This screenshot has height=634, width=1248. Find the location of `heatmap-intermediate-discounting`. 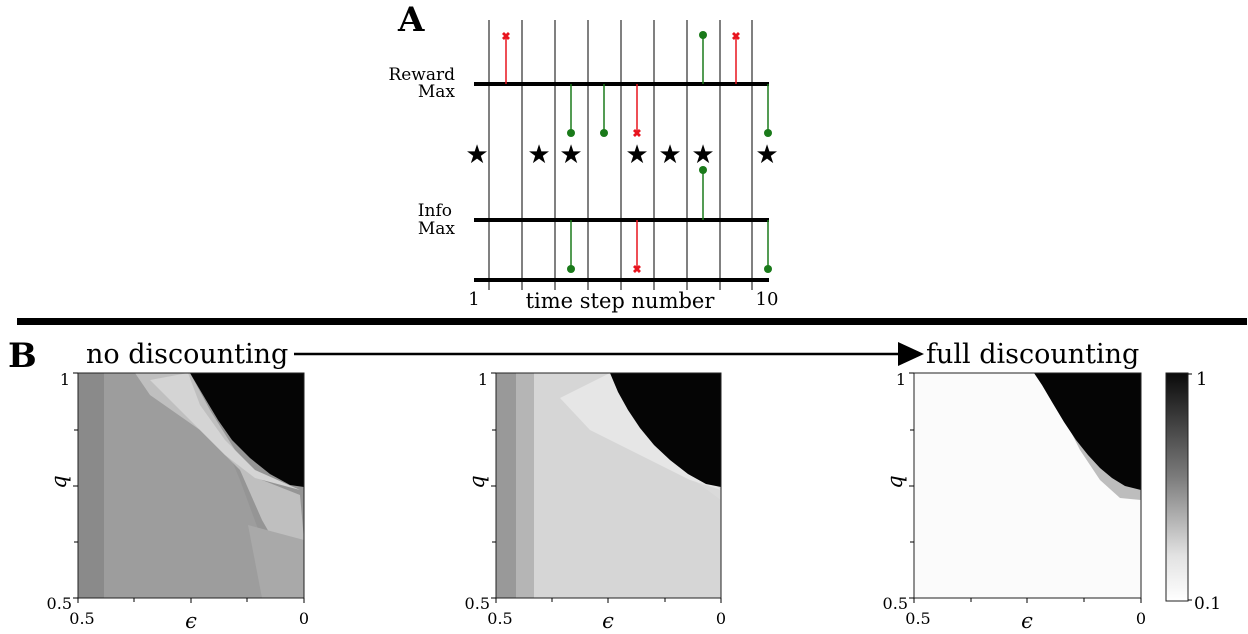

heatmap-intermediate-discounting is located at coordinates (608, 485).